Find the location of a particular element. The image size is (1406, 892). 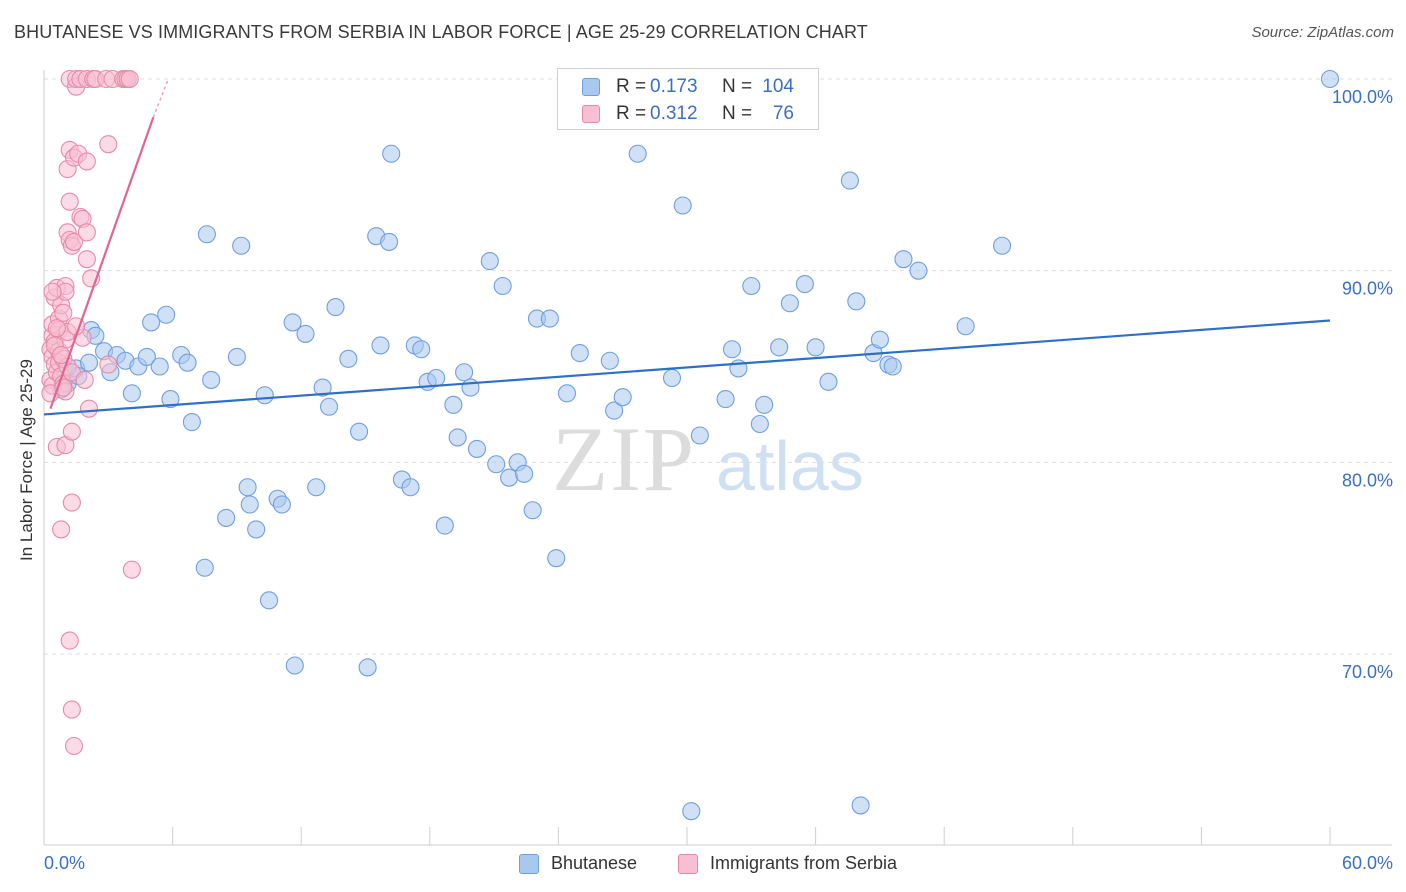

series-serbia is located at coordinates (91, 412).